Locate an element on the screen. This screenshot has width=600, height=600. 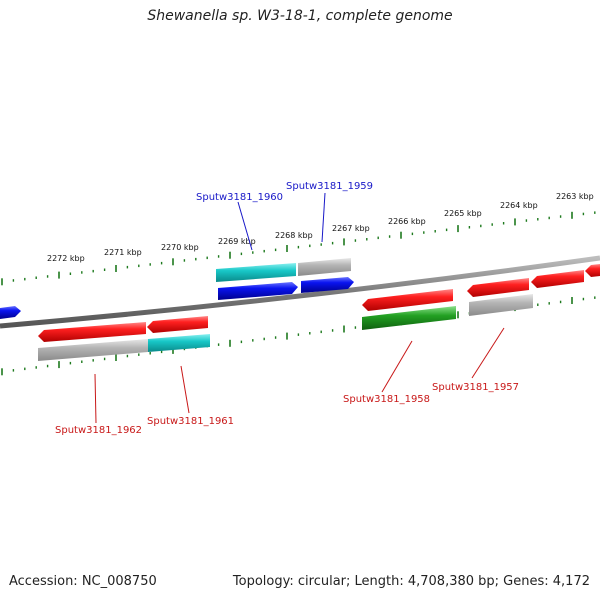
scale-label: 2270 kbp is located at coordinates (180, 247).